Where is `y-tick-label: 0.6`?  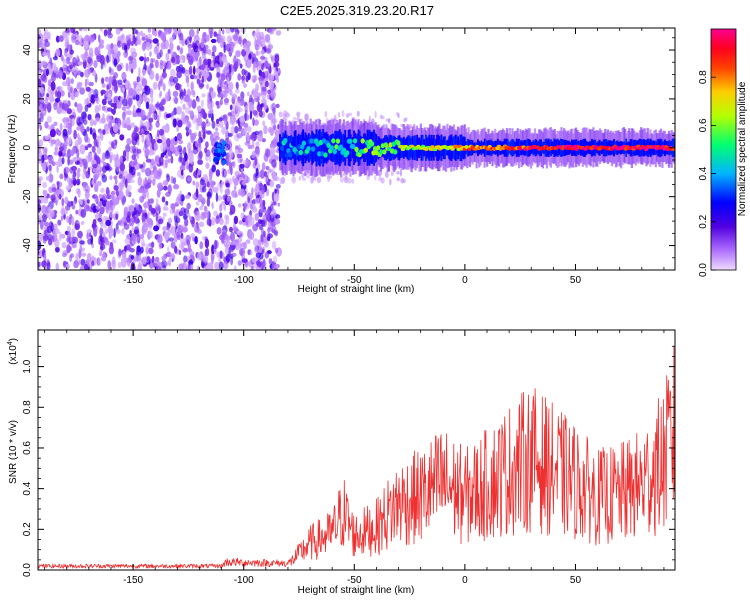 y-tick-label: 0.6 is located at coordinates (27, 448).